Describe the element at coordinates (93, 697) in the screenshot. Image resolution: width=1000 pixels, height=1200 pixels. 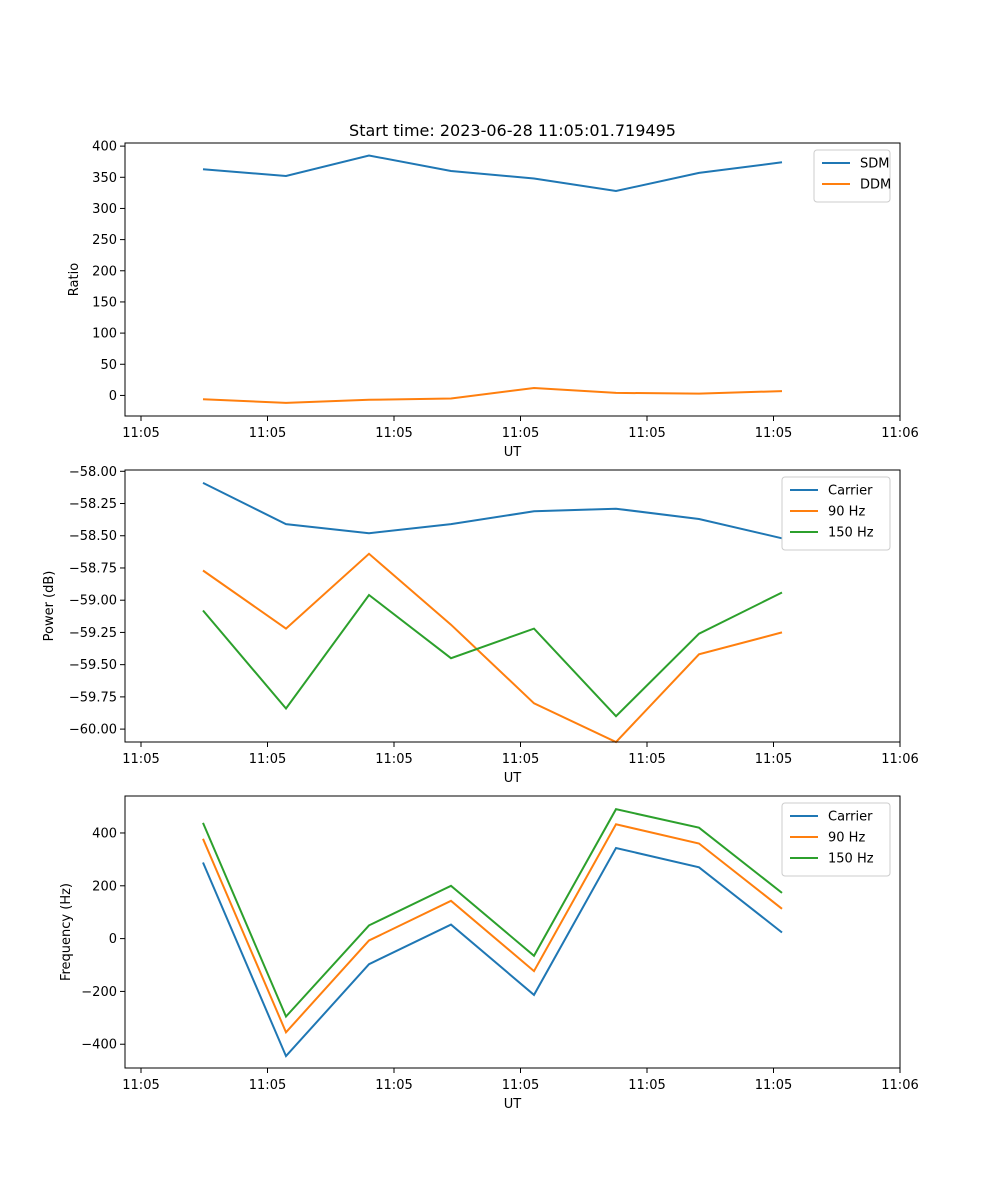
I see `y-tick-label: −59.75` at that location.